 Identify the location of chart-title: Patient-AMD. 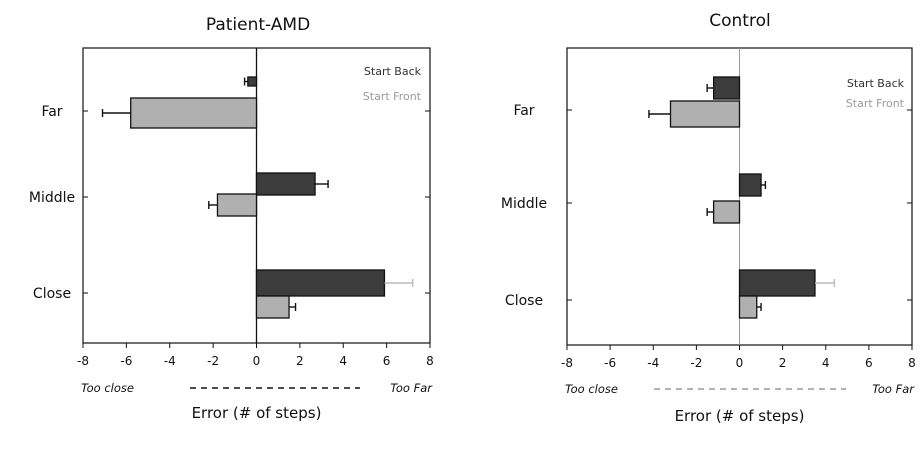
(258, 25).